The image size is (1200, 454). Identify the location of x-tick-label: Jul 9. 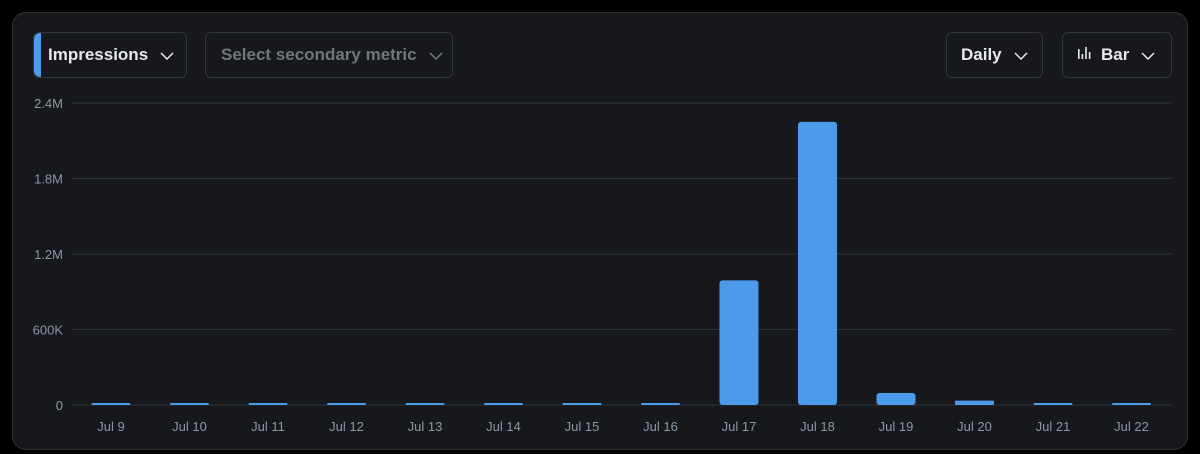
(110, 426).